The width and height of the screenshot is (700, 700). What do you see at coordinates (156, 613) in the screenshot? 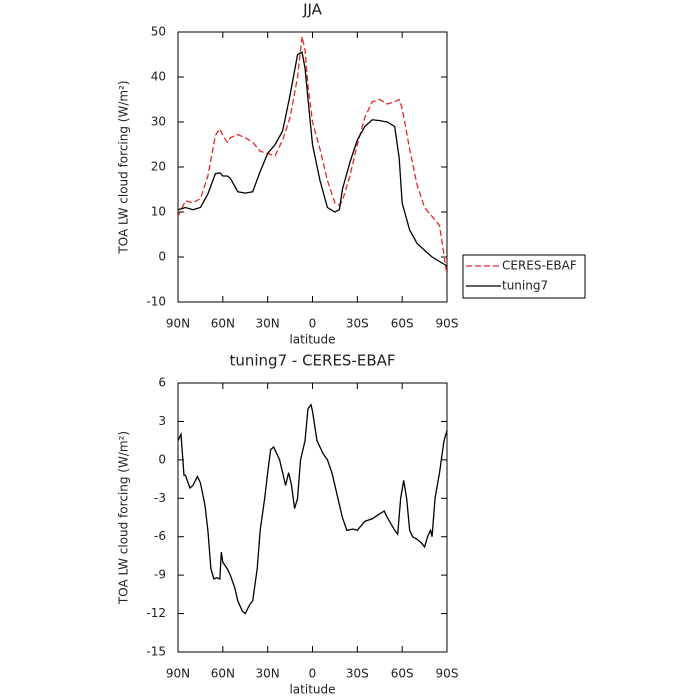
I see `y-tick-label: -12` at bounding box center [156, 613].